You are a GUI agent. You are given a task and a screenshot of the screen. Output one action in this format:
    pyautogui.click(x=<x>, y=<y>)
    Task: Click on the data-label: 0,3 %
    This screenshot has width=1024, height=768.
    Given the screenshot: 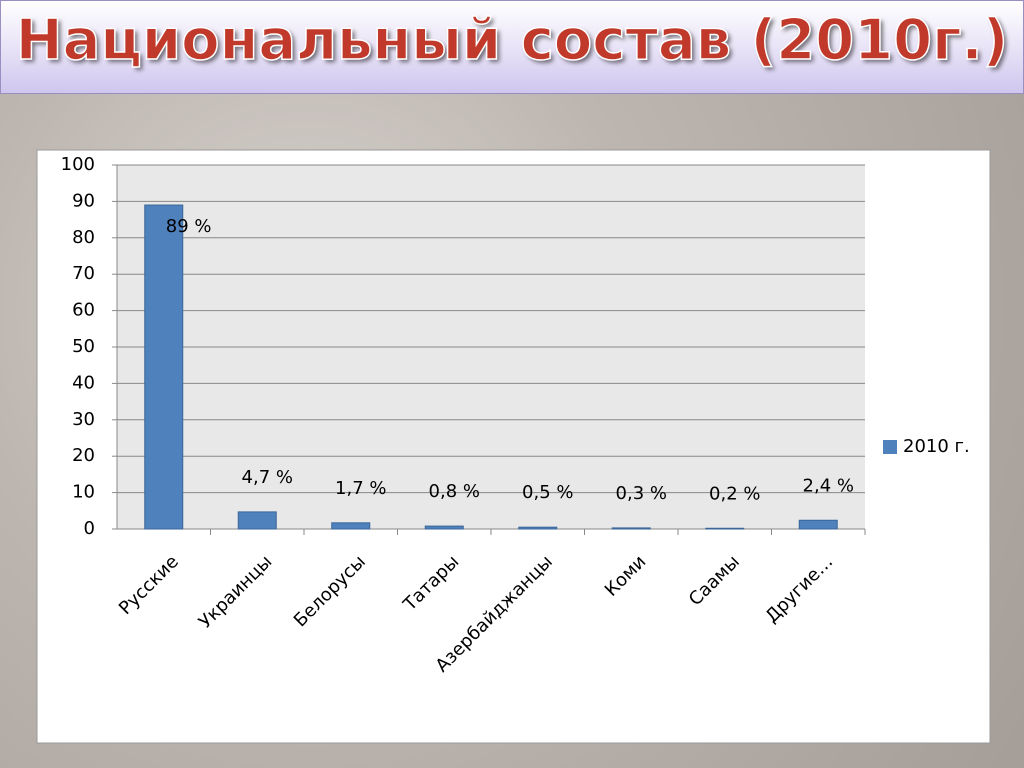 What is the action you would take?
    pyautogui.click(x=641, y=493)
    